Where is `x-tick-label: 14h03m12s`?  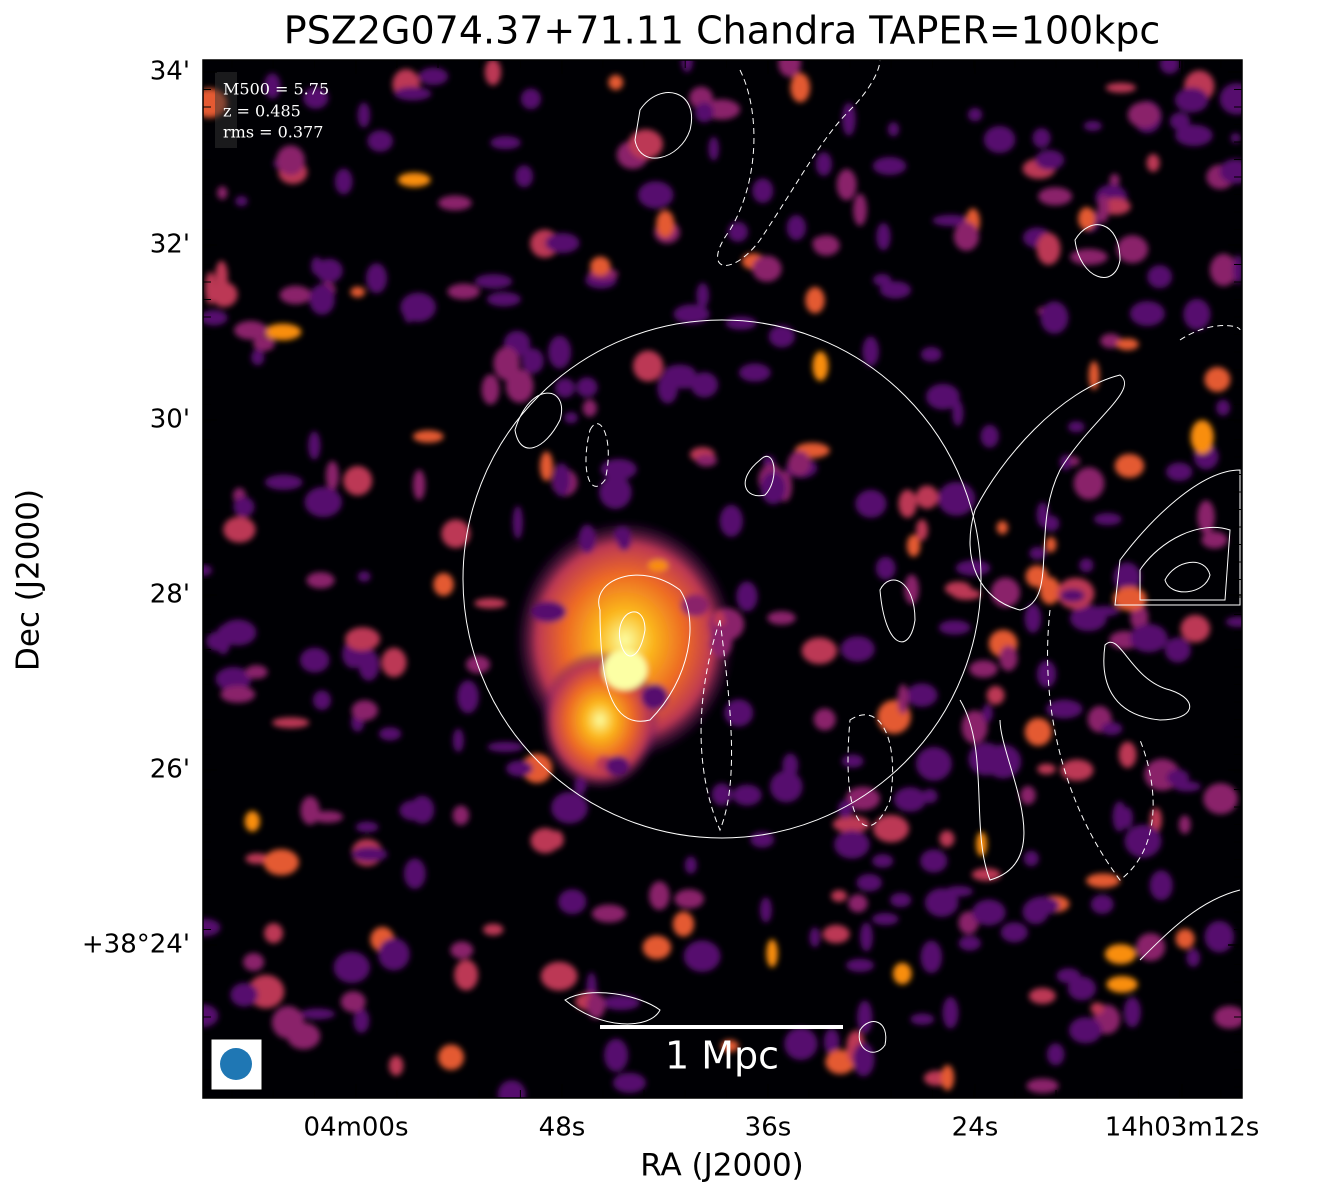 x-tick-label: 14h03m12s is located at coordinates (1182, 1128).